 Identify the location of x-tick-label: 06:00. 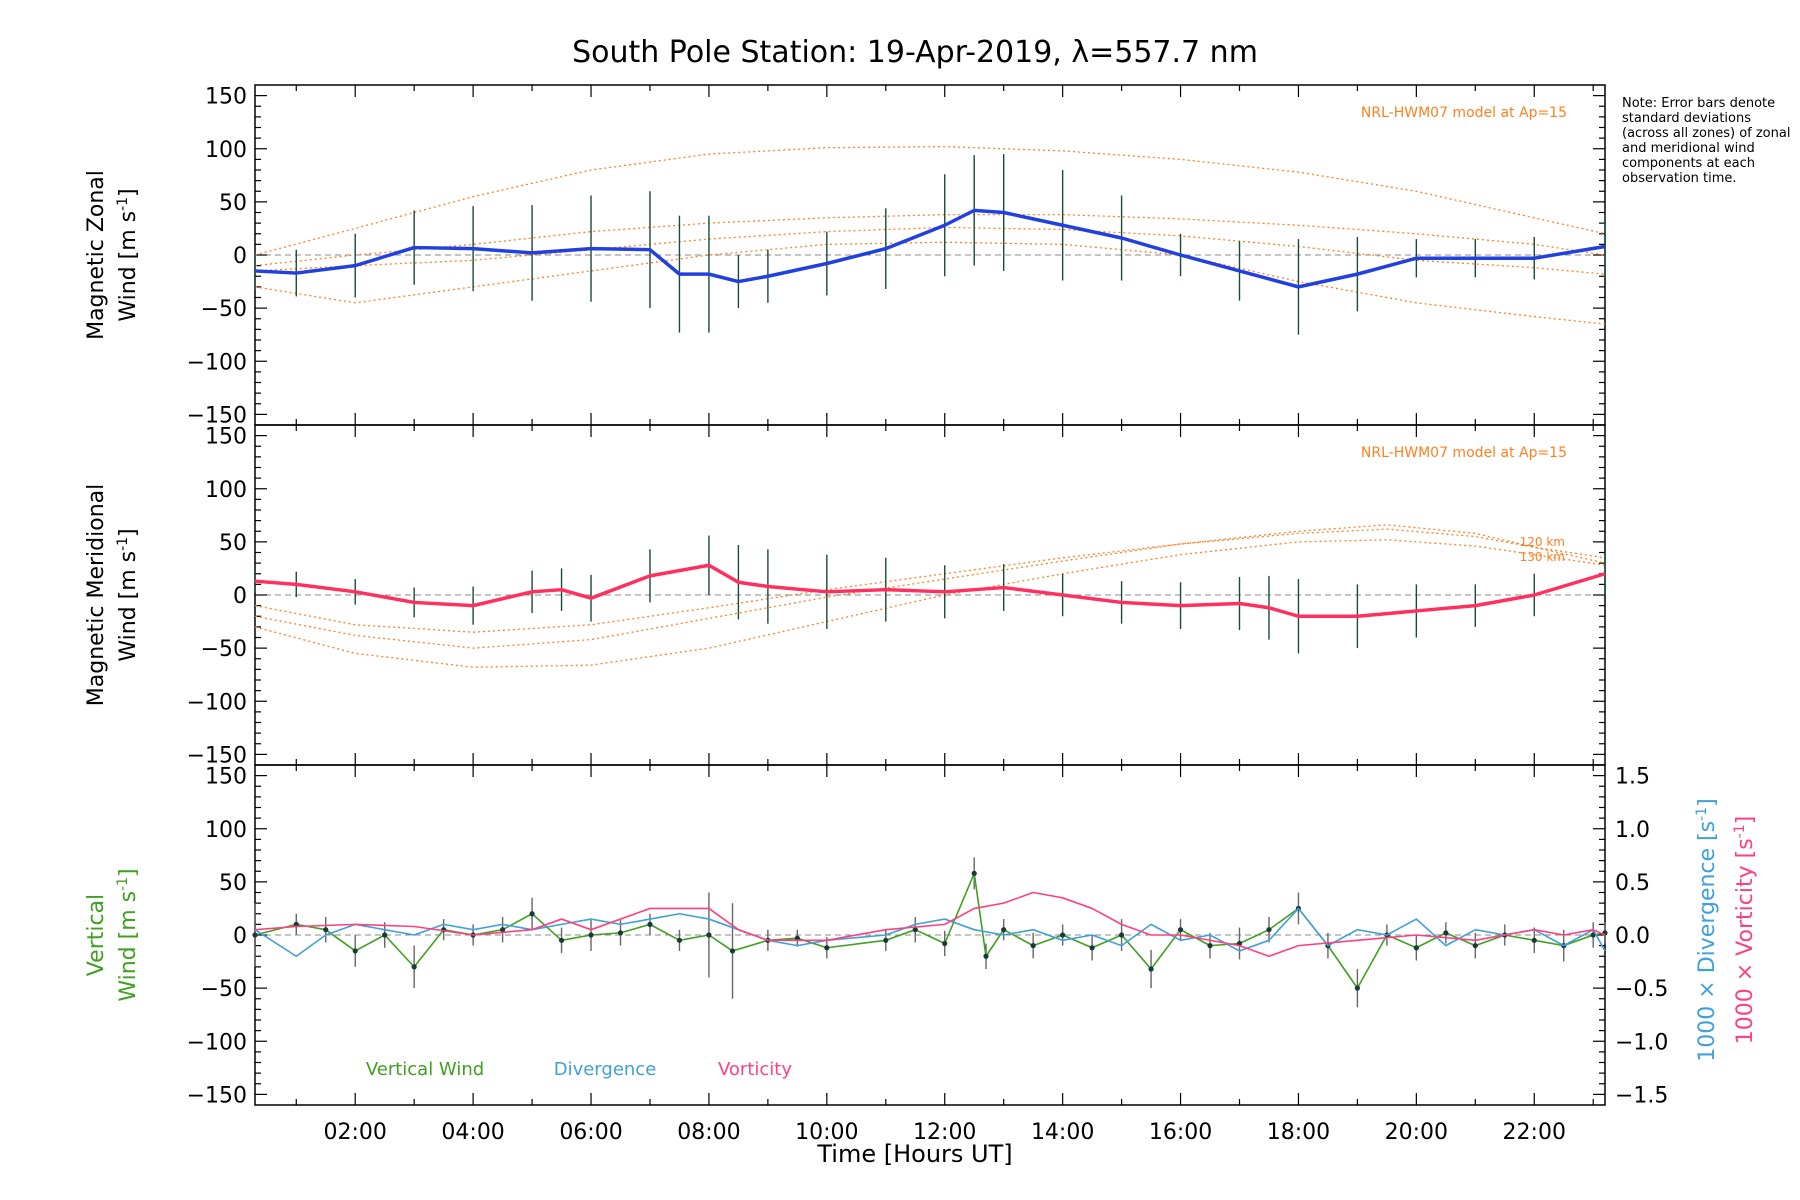
(590, 1132).